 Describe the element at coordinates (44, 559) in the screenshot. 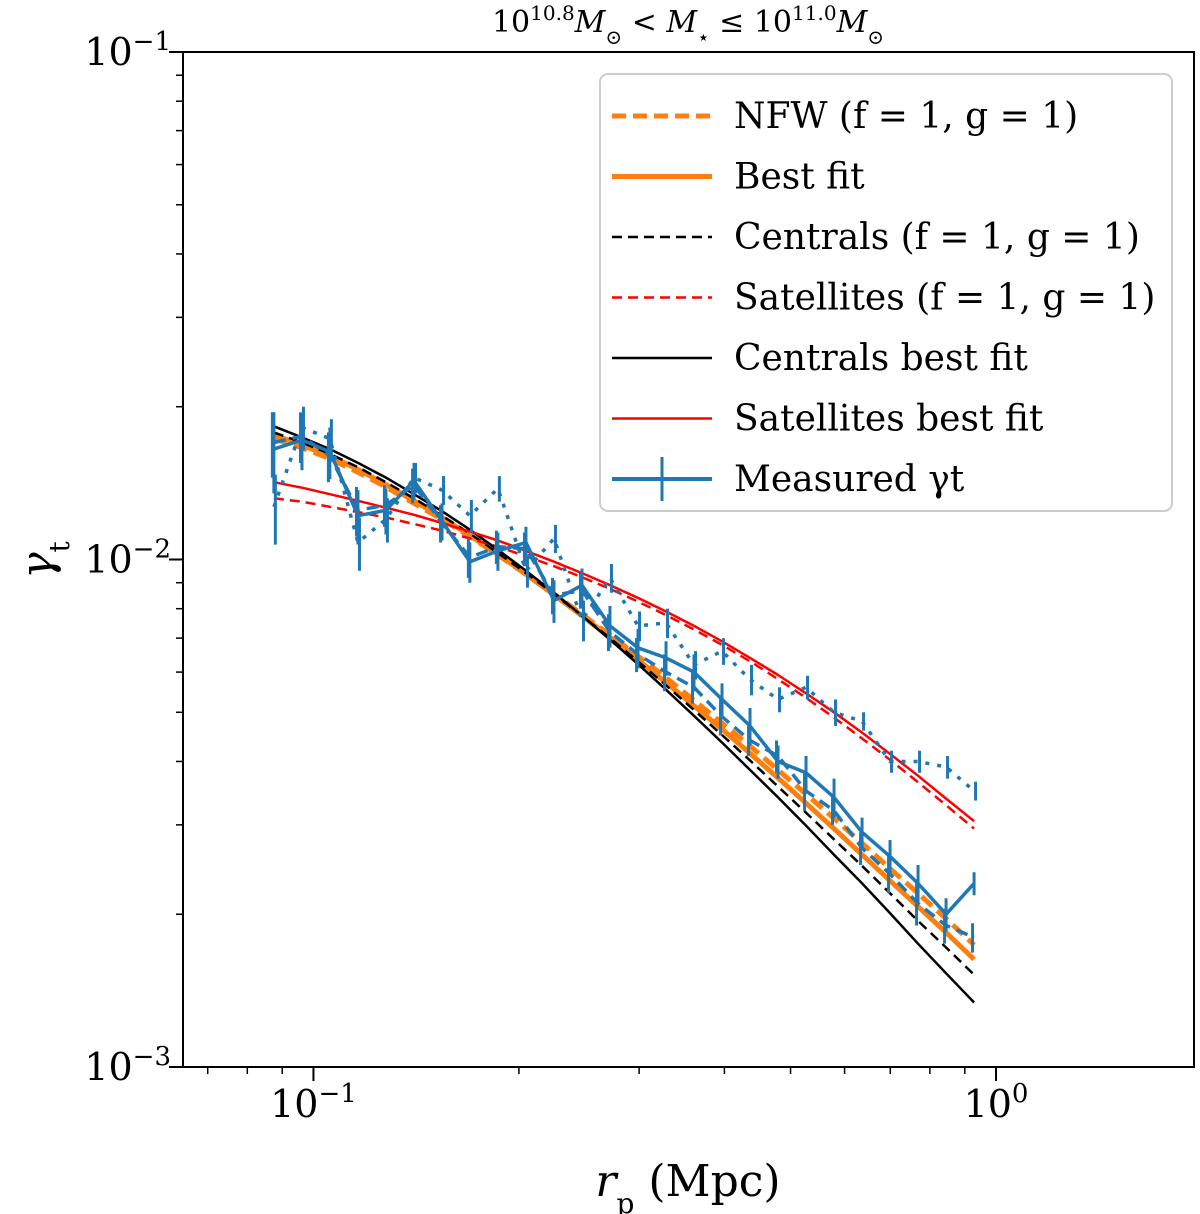

I see `y-axis-label: γt` at that location.